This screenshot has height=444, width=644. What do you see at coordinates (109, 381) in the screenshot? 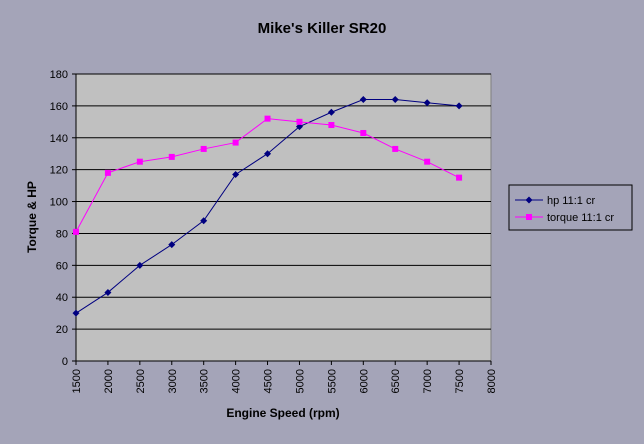
I see `x-tick-label-1: 2000` at bounding box center [109, 381].